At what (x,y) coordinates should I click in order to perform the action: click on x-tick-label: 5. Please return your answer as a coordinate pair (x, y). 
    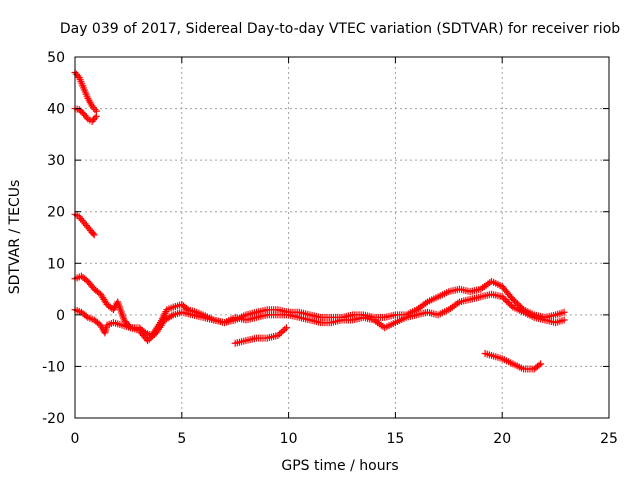
    Looking at the image, I should click on (181, 439).